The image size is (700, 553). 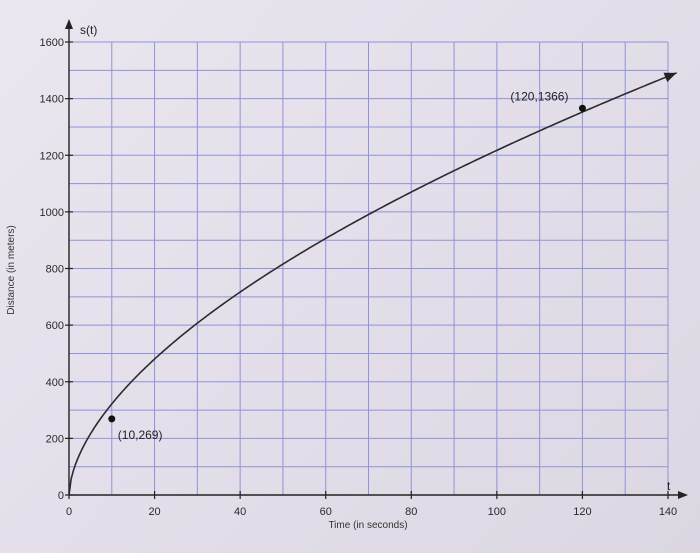 What do you see at coordinates (11, 269) in the screenshot?
I see `y-axis-title: Distance (in meters)` at bounding box center [11, 269].